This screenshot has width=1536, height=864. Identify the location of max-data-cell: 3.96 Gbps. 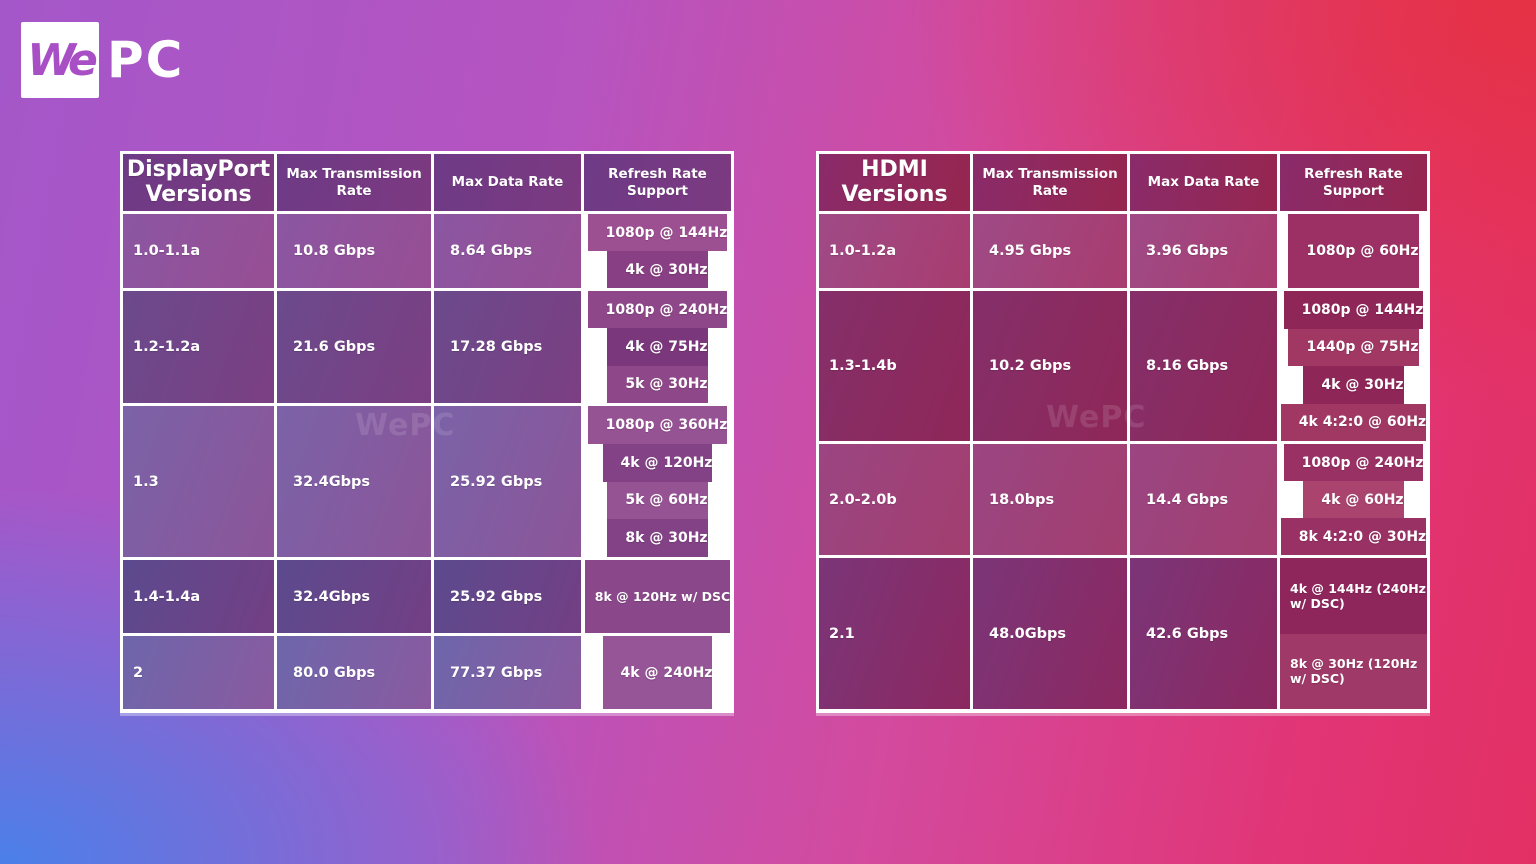
(1203, 251).